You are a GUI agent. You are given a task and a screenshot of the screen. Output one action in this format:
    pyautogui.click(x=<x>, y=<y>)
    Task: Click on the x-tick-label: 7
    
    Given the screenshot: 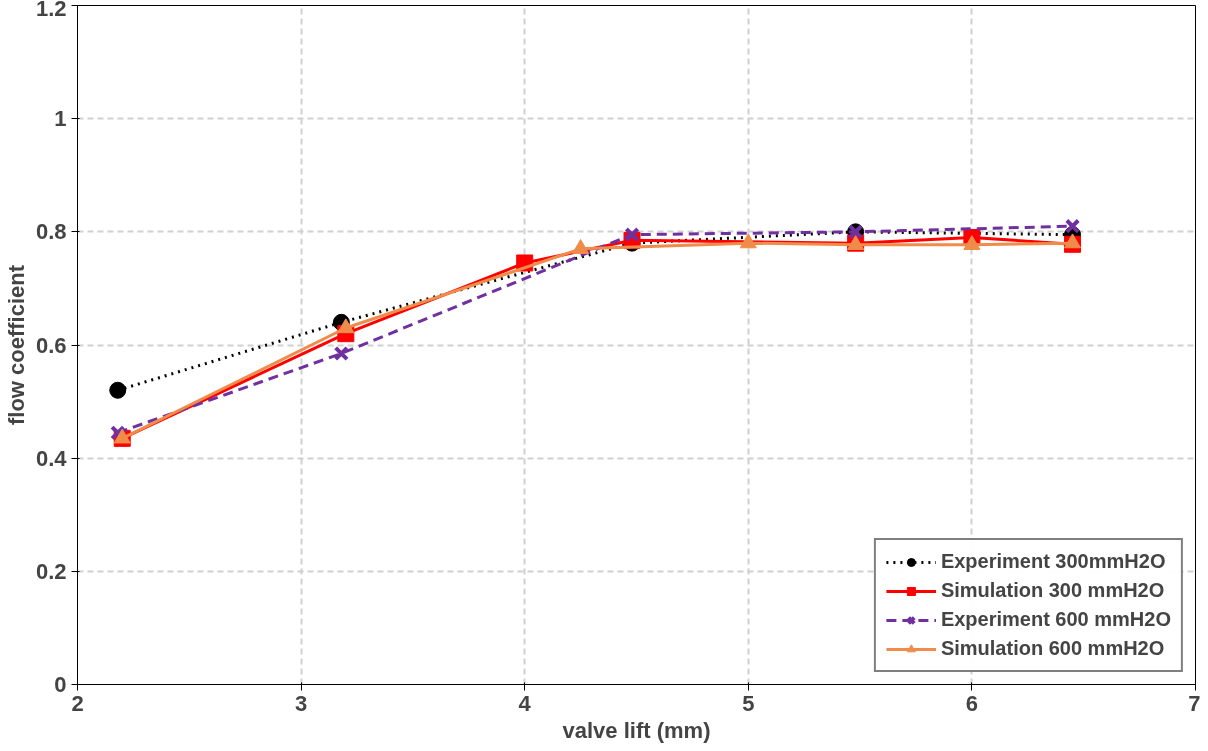 What is the action you would take?
    pyautogui.click(x=1194, y=703)
    